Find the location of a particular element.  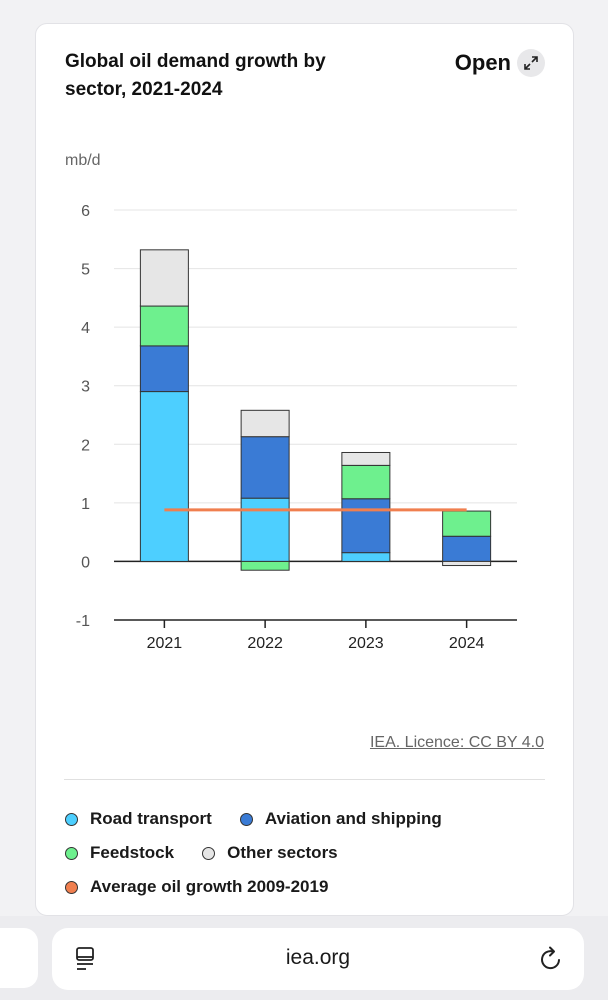

legend-item-aviation-shipping: Aviation and shipping is located at coordinates (340, 819).